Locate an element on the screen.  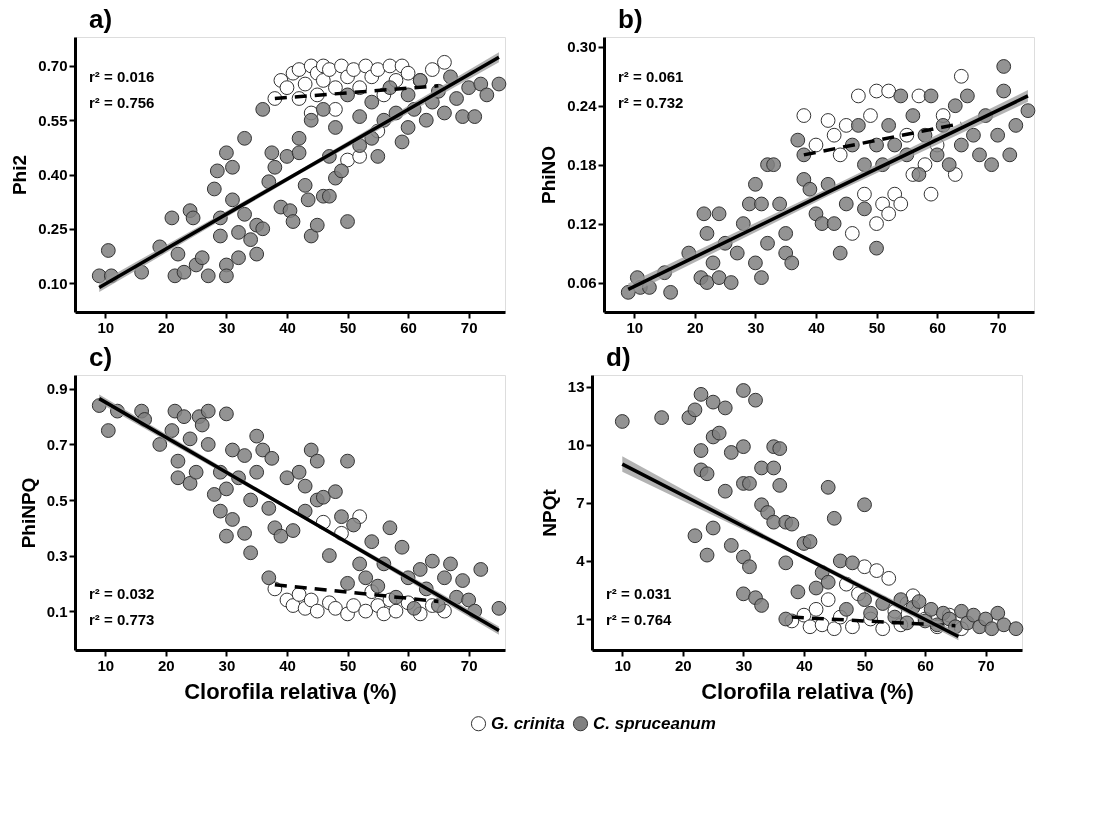
annotation: r² = 0.031 is located at coordinates (639, 593).